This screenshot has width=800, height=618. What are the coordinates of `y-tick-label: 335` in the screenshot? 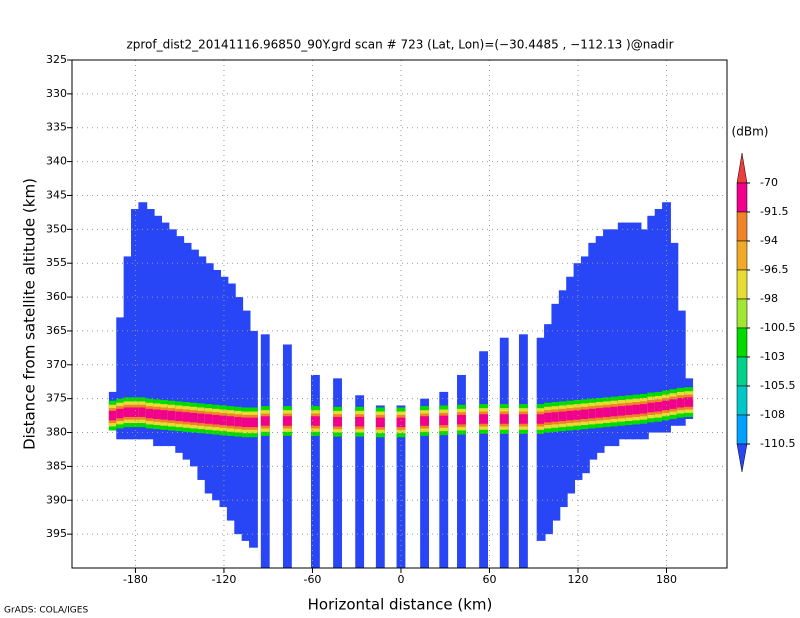 It's located at (56, 127).